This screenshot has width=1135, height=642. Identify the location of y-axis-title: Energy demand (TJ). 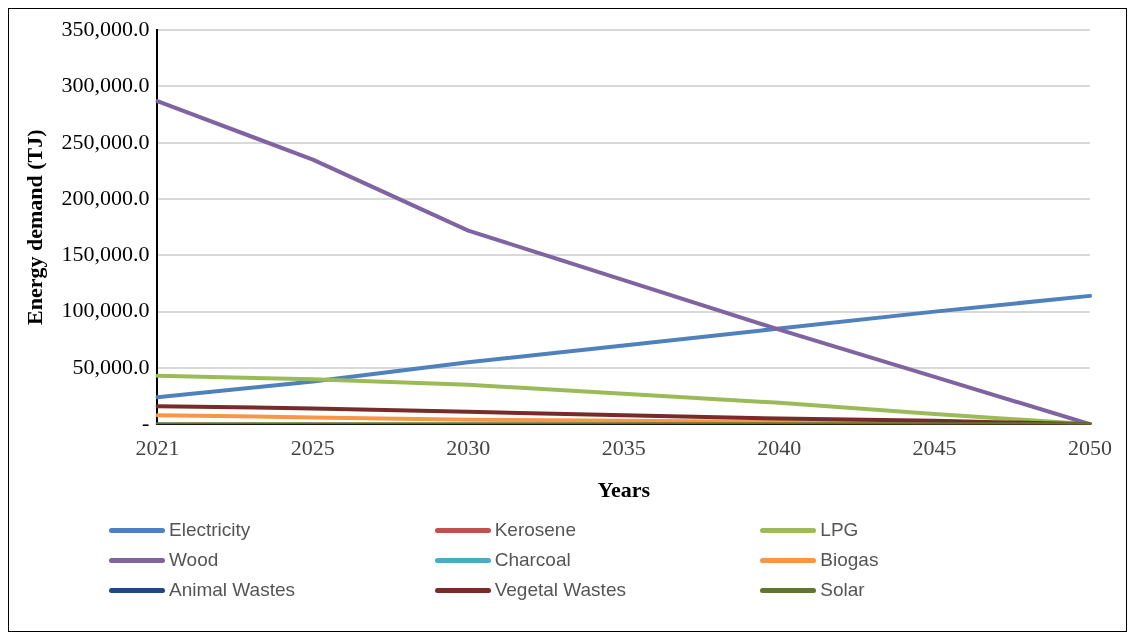
(34, 227).